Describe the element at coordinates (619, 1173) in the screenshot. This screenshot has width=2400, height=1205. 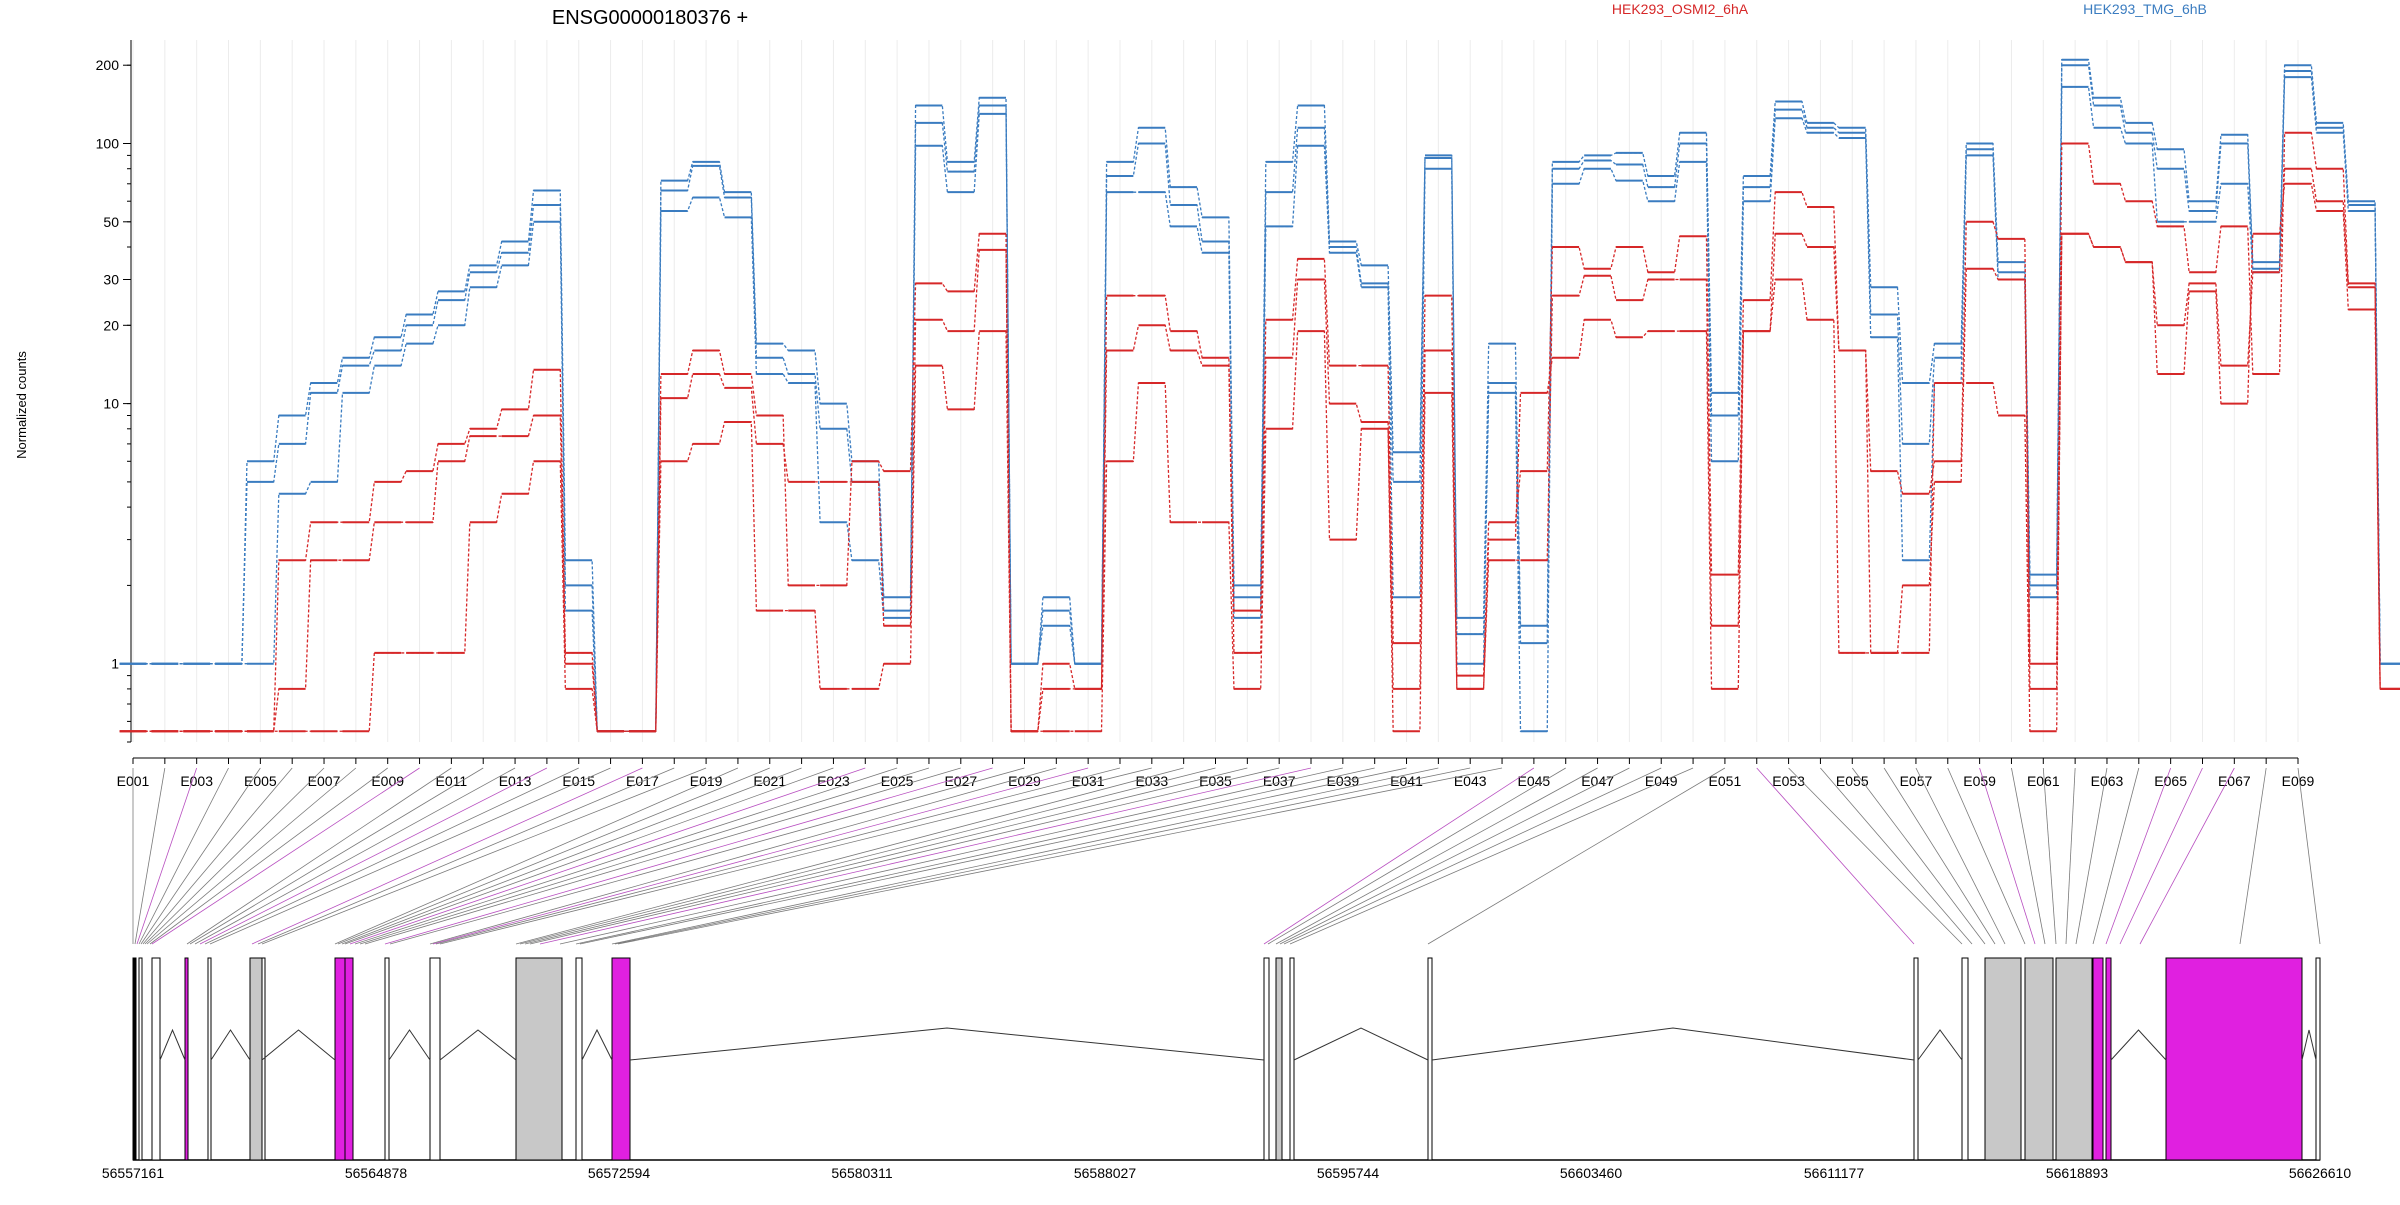
I see `genome-coordinate-label: 56572594` at that location.